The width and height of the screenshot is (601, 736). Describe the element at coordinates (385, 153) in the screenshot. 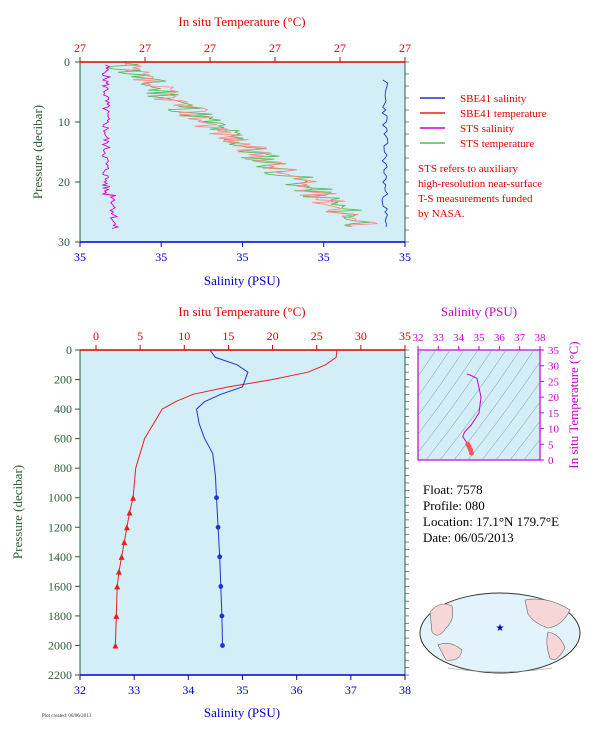

I see `sbe-salinity-line` at that location.